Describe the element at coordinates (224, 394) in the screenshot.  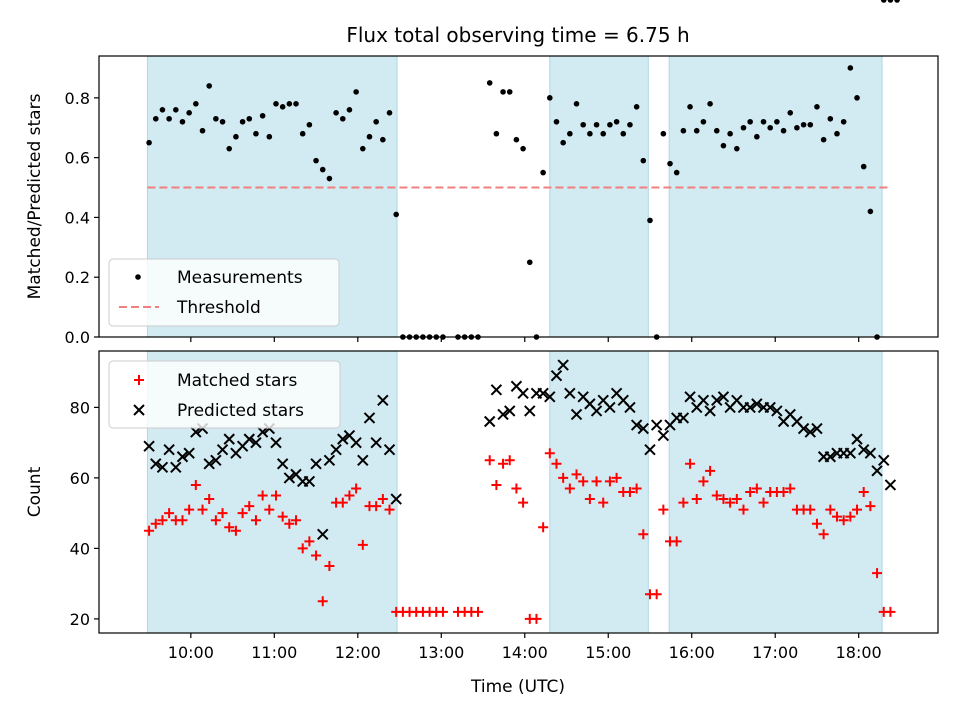
I see `bottom-legend: Matched stars Predicted stars` at that location.